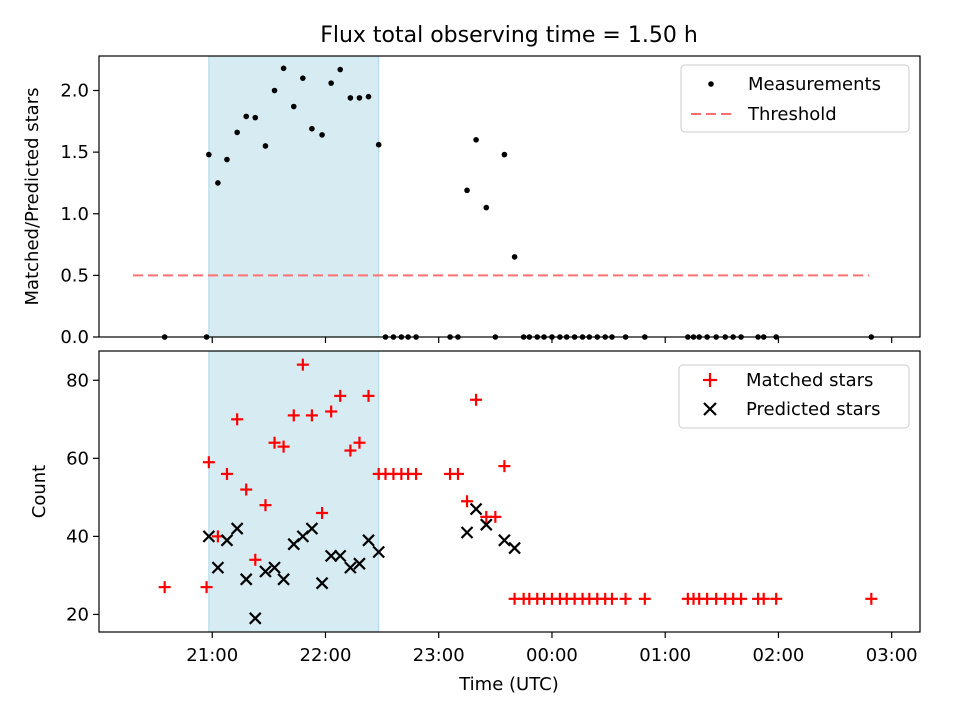  I want to click on top-y-tick-label: 1.0, so click(74, 214).